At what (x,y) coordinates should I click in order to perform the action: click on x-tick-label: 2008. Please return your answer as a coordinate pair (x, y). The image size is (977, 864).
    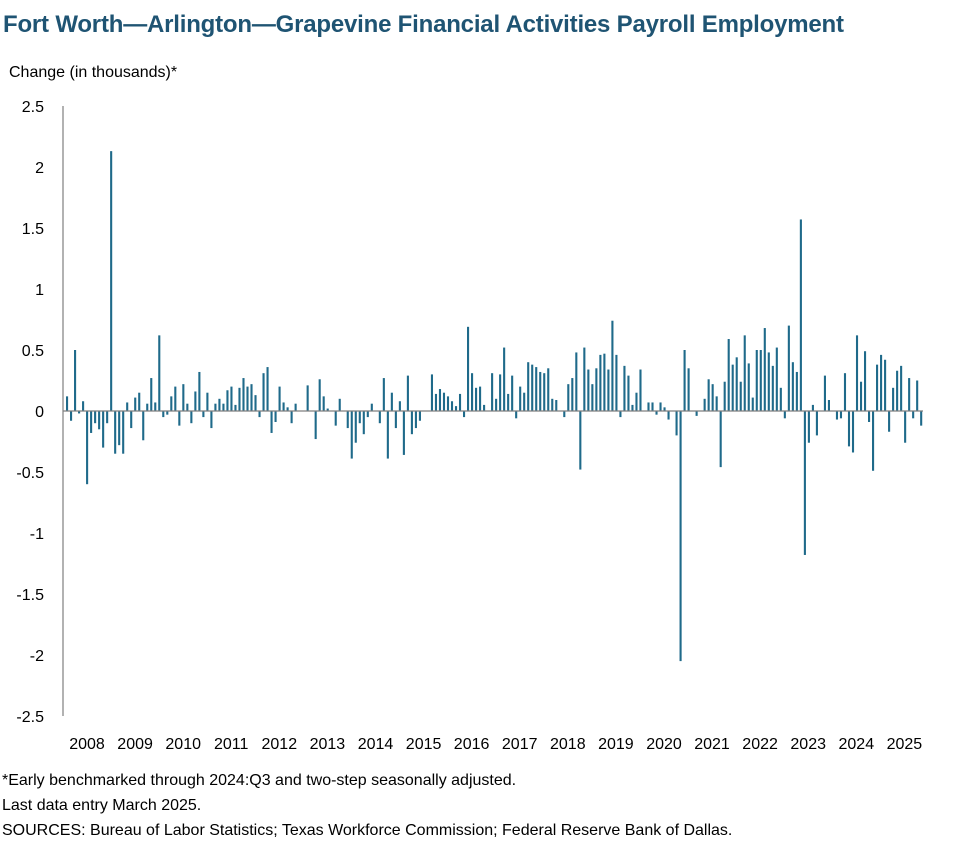
    Looking at the image, I should click on (87, 744).